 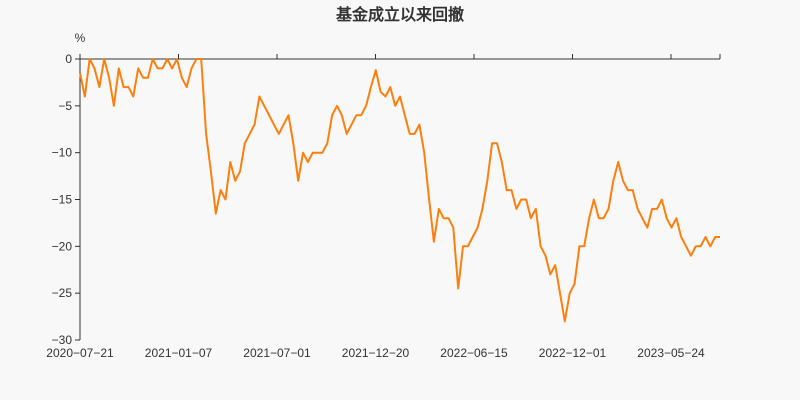 I want to click on x-tick-label: 2021−07−01, so click(x=277, y=353).